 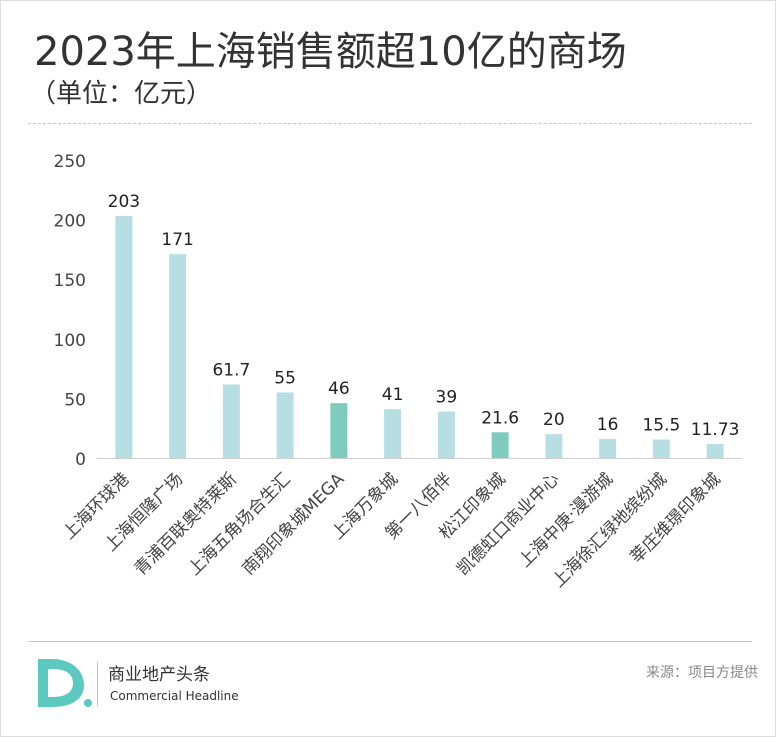 I want to click on footer-separator, so click(x=97, y=684).